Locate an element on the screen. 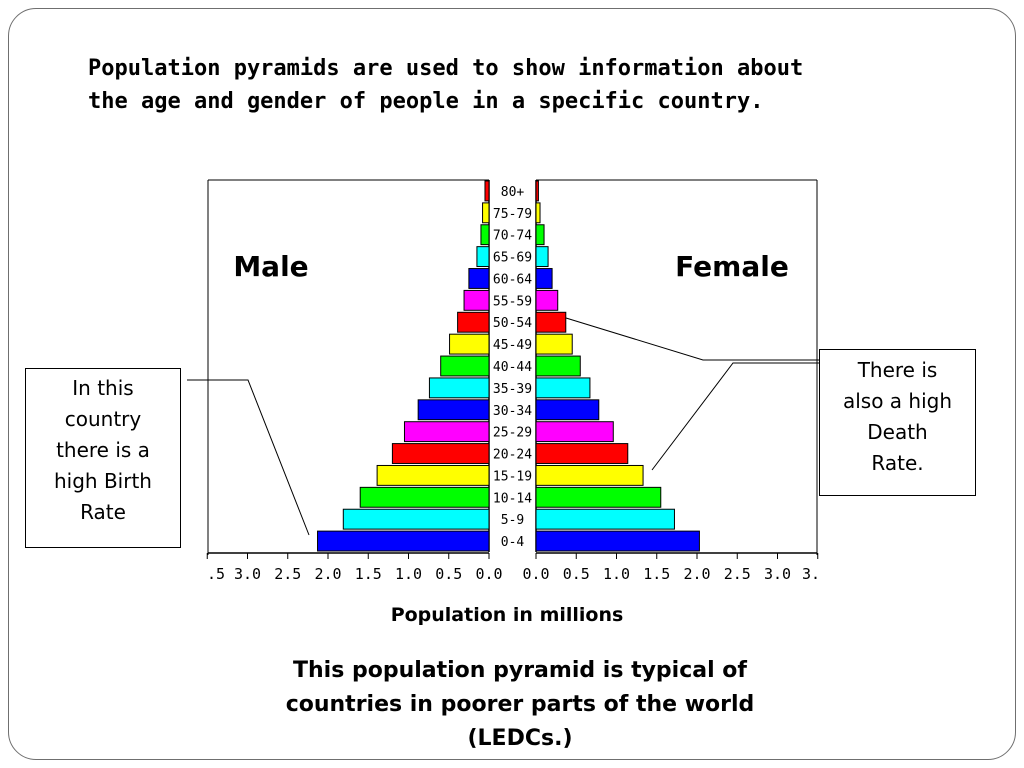 The image size is (1024, 768). female-tick-label: 0.0 is located at coordinates (535, 574).